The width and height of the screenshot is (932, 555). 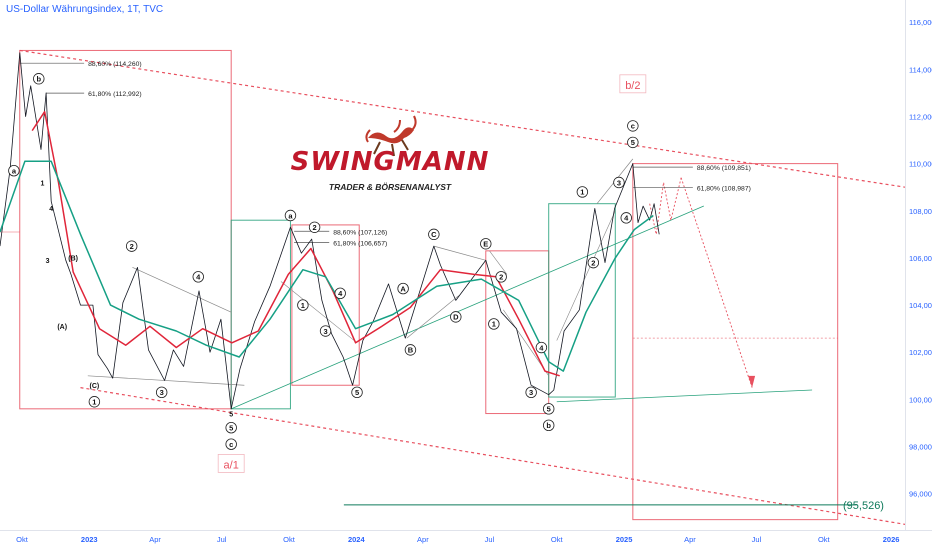 I want to click on y-tick-label: 100,000, so click(x=920, y=399).